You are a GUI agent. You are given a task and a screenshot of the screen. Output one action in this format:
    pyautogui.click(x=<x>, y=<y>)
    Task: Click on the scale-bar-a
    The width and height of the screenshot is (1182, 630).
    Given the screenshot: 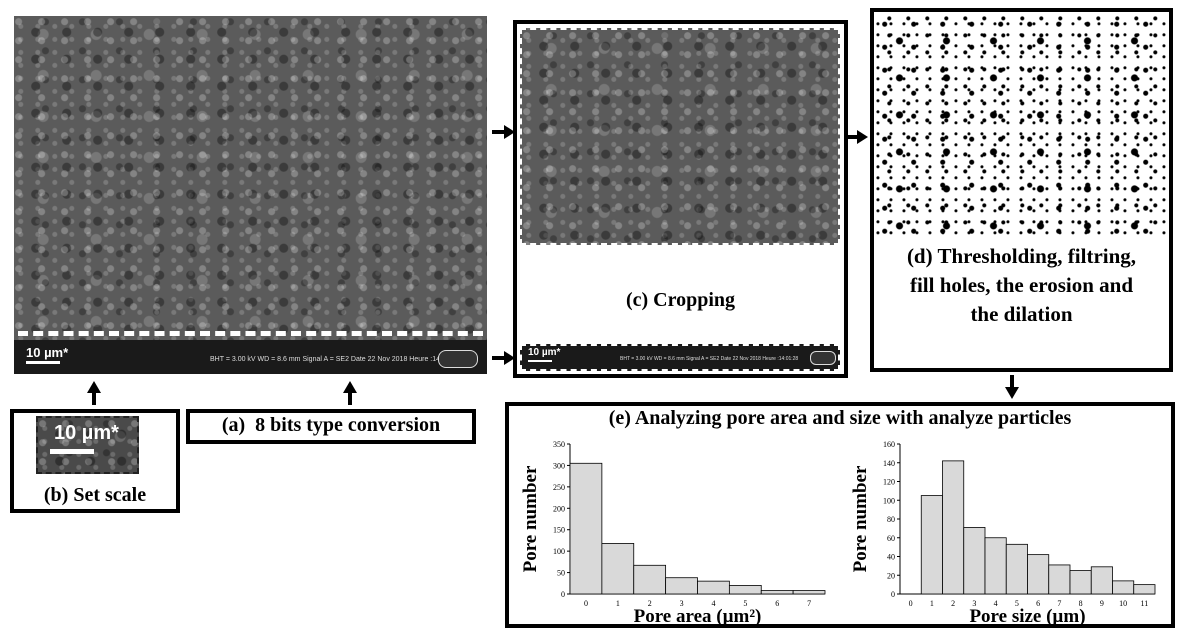 What is the action you would take?
    pyautogui.click(x=43, y=362)
    